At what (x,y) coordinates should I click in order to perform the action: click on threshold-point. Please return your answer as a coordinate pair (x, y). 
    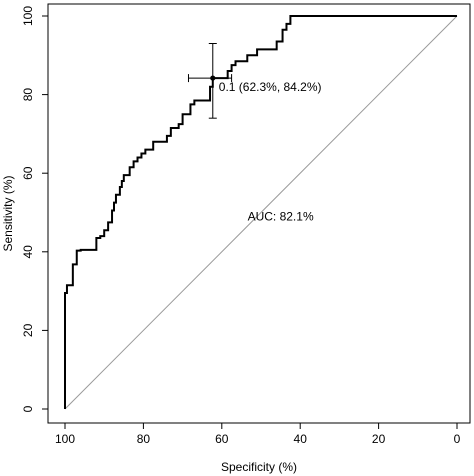
    Looking at the image, I should click on (213, 78).